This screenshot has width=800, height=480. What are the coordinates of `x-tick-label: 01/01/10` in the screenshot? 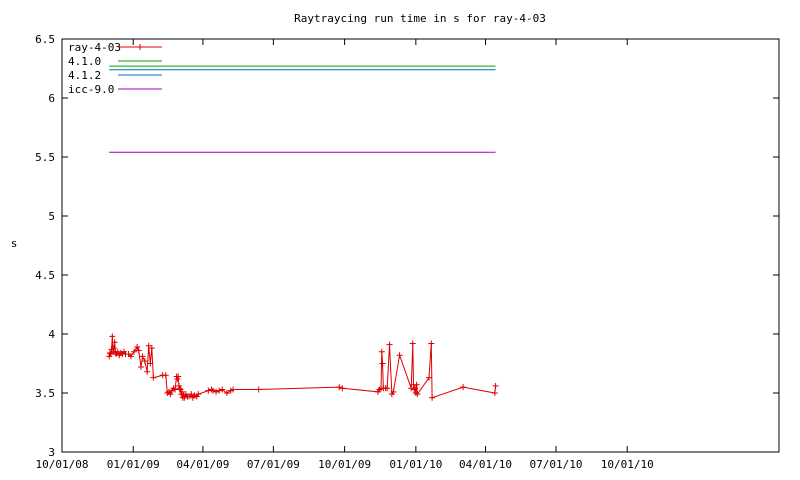 It's located at (415, 464).